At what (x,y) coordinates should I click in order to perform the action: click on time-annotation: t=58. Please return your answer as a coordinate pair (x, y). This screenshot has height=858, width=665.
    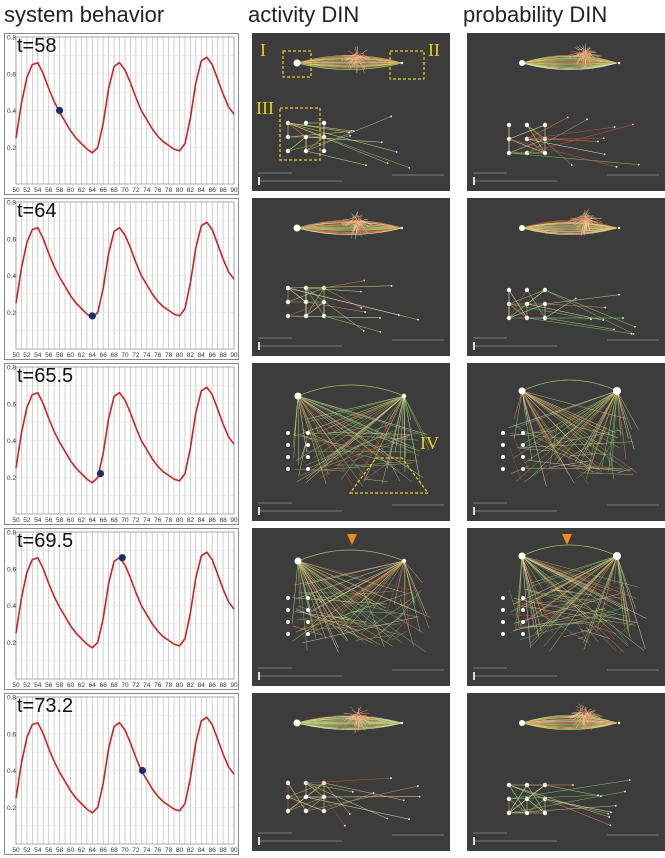
    Looking at the image, I should click on (37, 46).